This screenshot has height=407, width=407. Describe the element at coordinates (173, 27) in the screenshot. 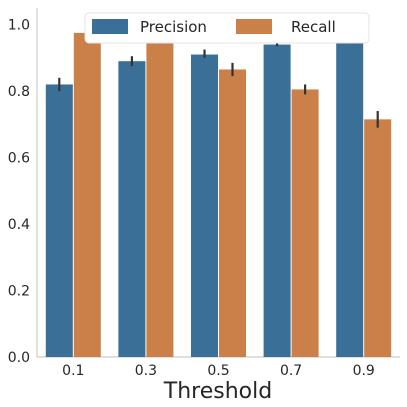

I see `legend-label-precision: Precision` at that location.